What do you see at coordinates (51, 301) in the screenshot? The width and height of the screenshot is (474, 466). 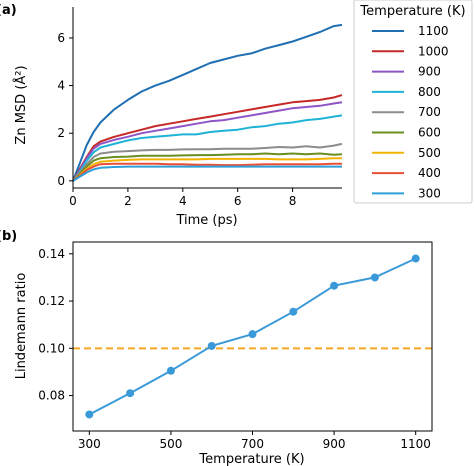 I see `y-tick-label: 0.12` at bounding box center [51, 301].